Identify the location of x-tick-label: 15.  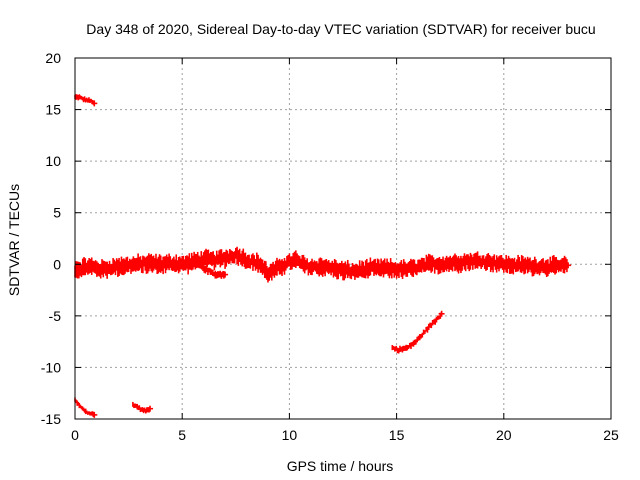
(397, 435).